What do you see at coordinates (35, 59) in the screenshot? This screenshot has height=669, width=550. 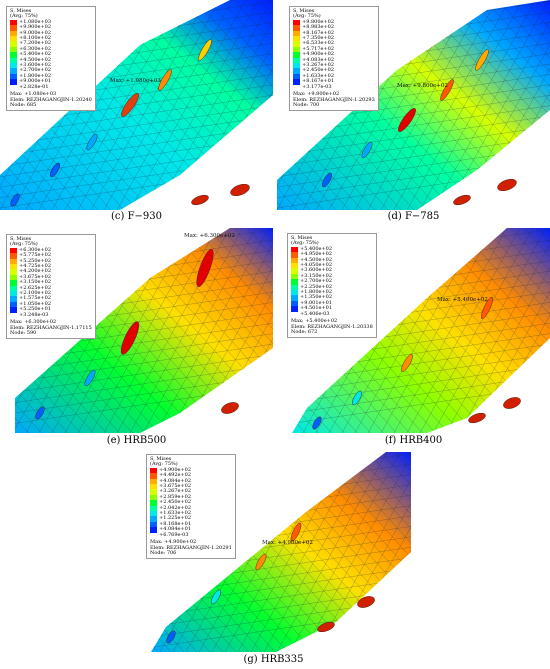 I see `legend-value: +4.500e+02` at bounding box center [35, 59].